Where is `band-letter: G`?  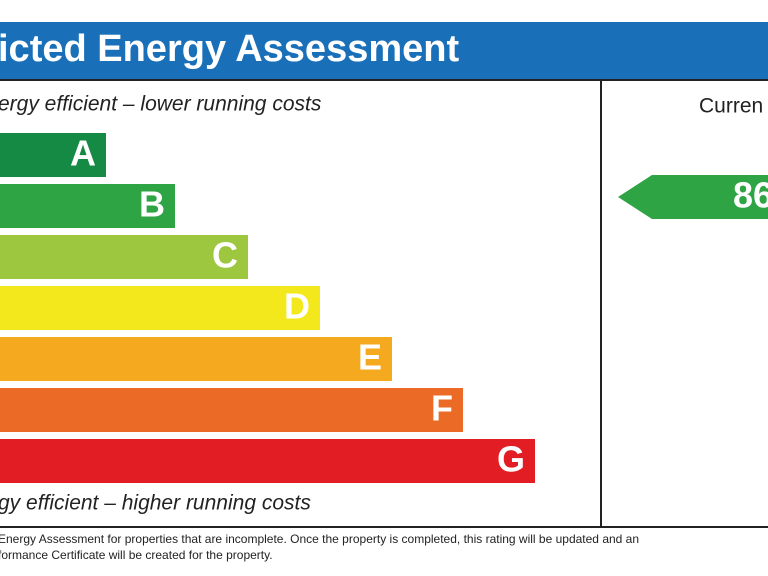
band-letter: G is located at coordinates (511, 459).